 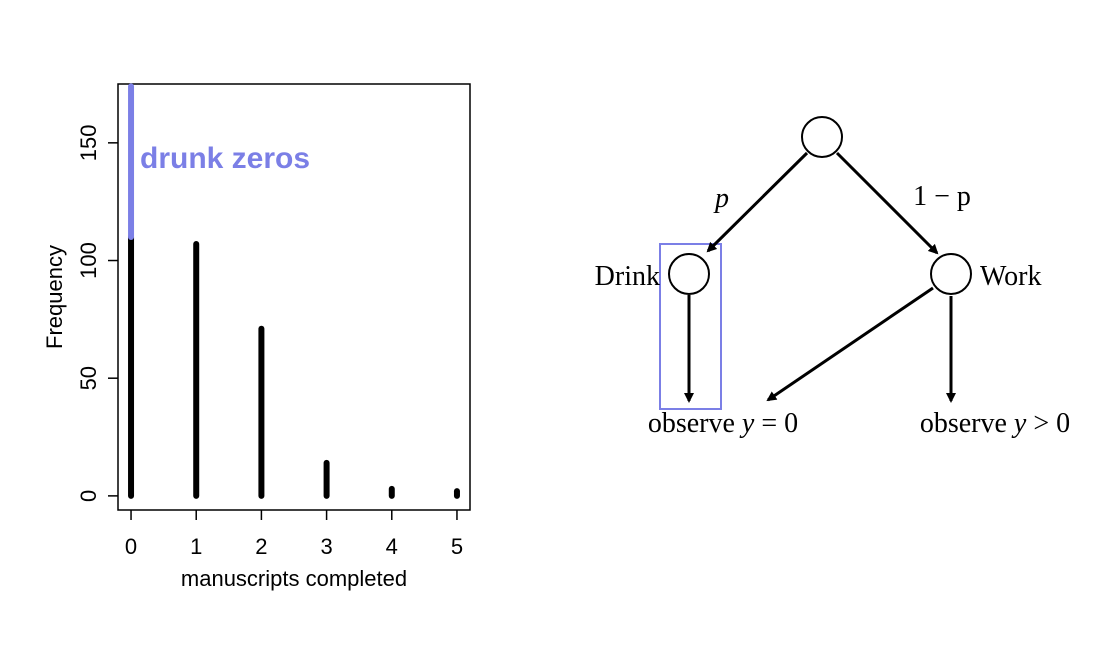 What do you see at coordinates (225, 158) in the screenshot?
I see `drunk-zeros-annotation: drunk zeros` at bounding box center [225, 158].